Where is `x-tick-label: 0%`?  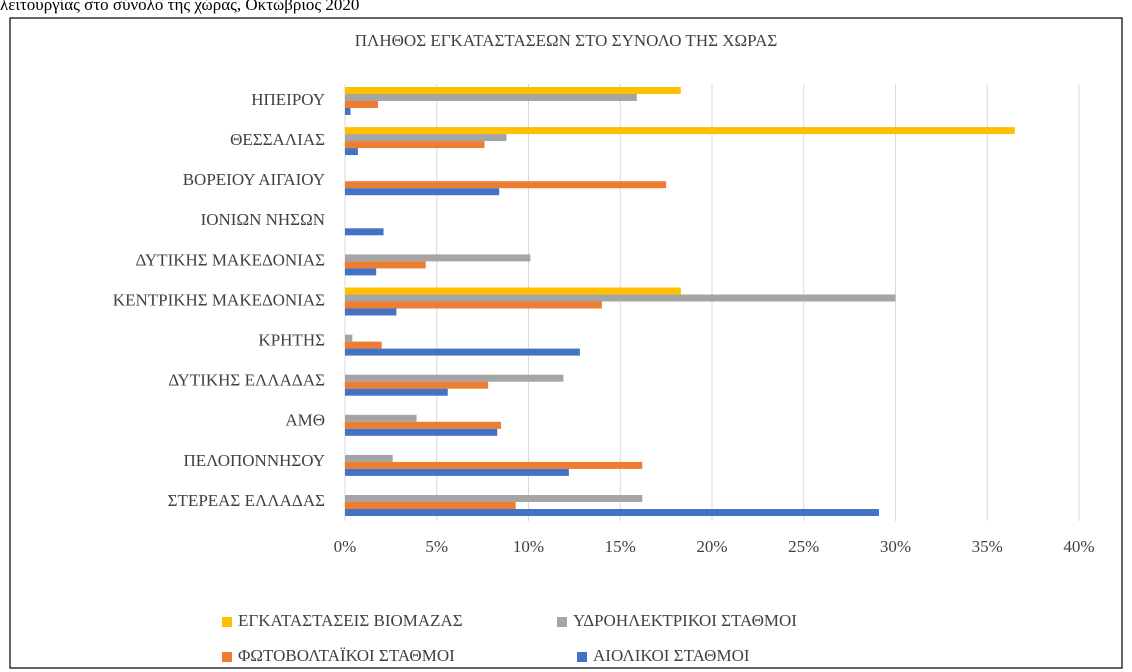 x-tick-label: 0% is located at coordinates (345, 546).